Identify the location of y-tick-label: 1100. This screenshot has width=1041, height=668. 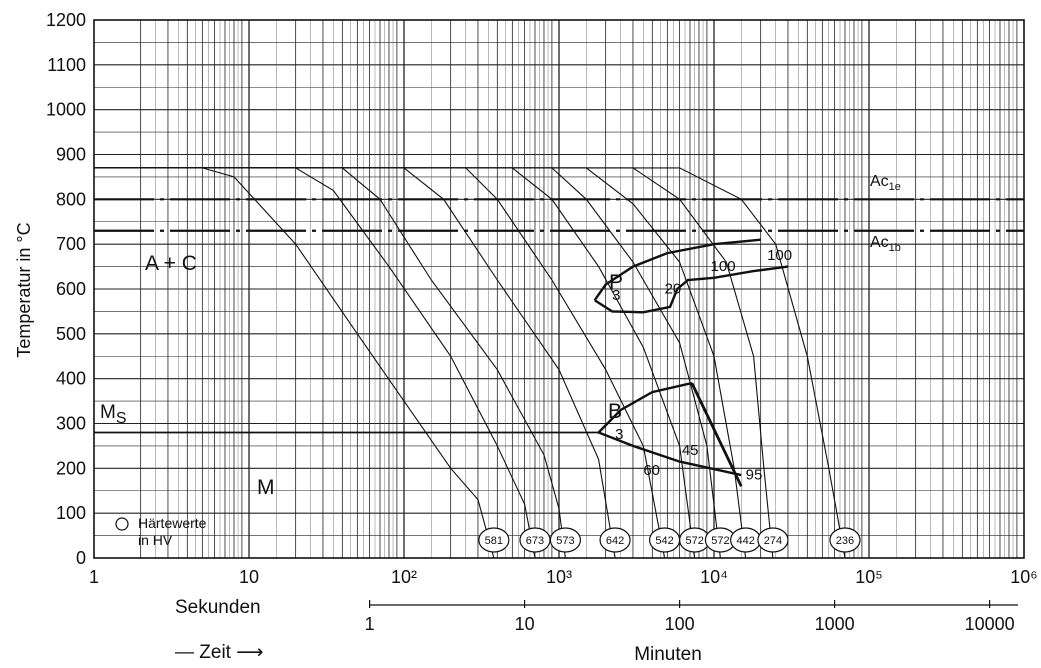
(66, 65).